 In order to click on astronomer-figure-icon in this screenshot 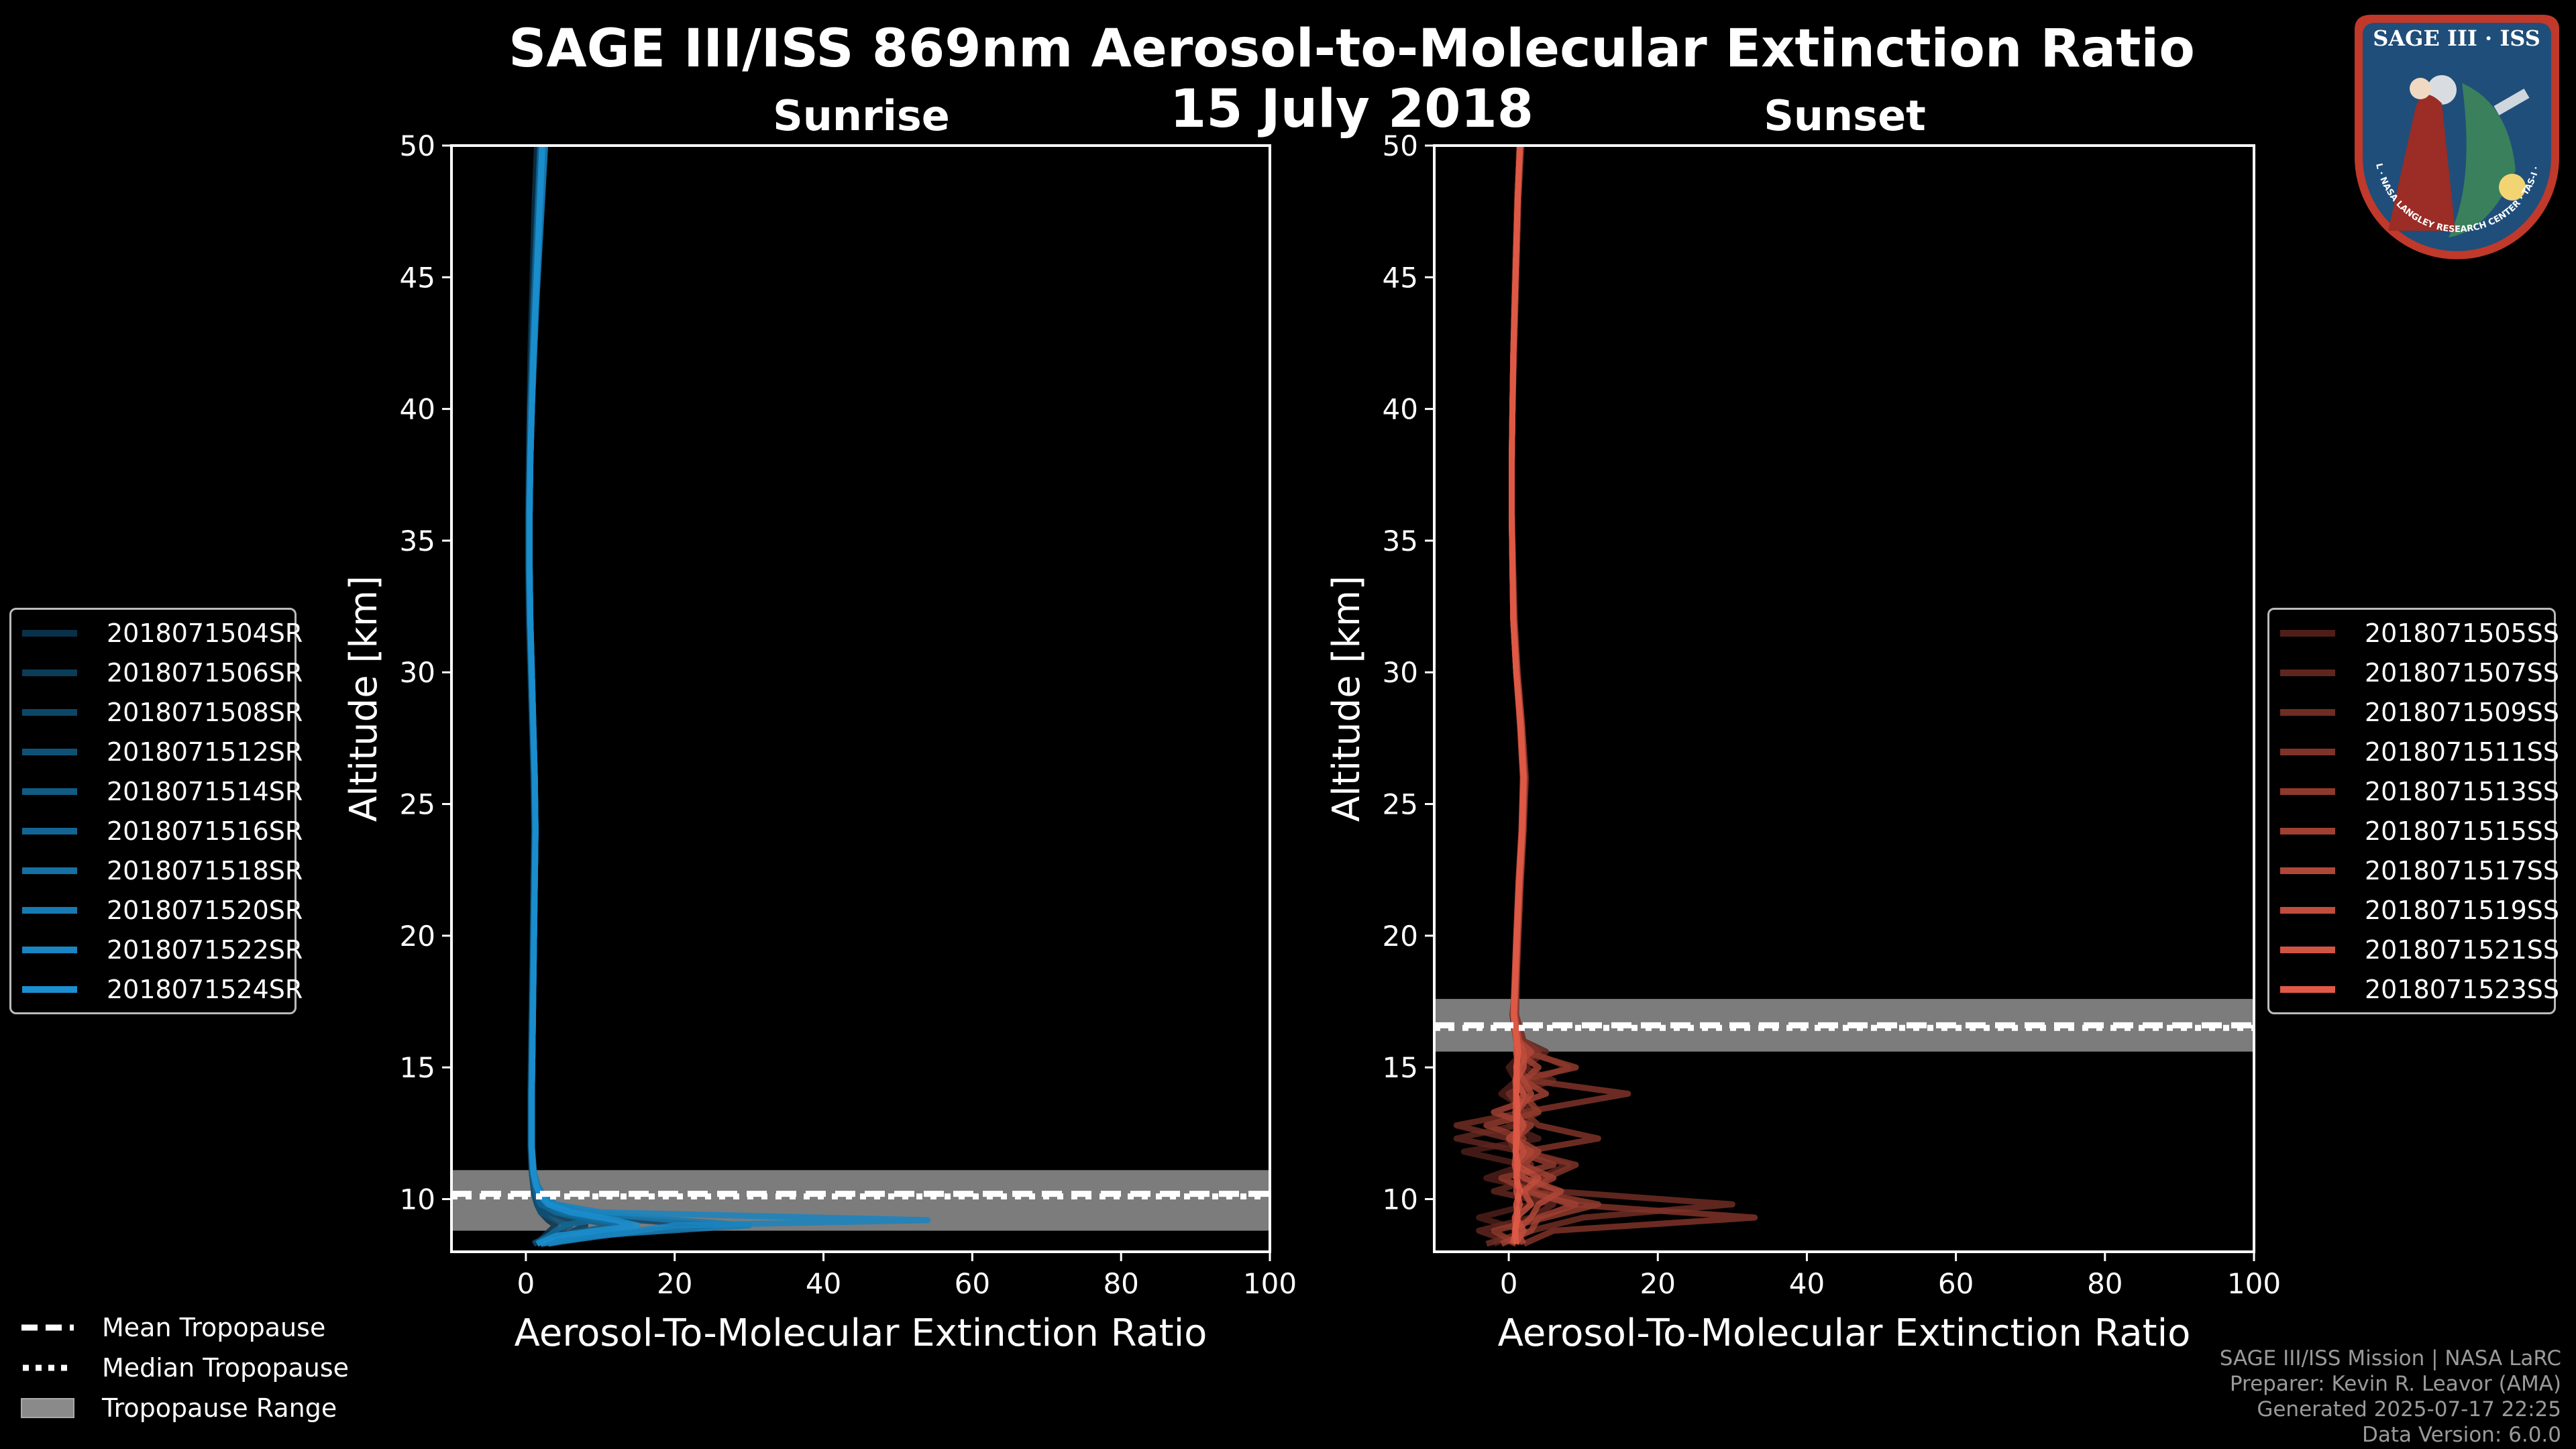, I will do `click(2421, 163)`.